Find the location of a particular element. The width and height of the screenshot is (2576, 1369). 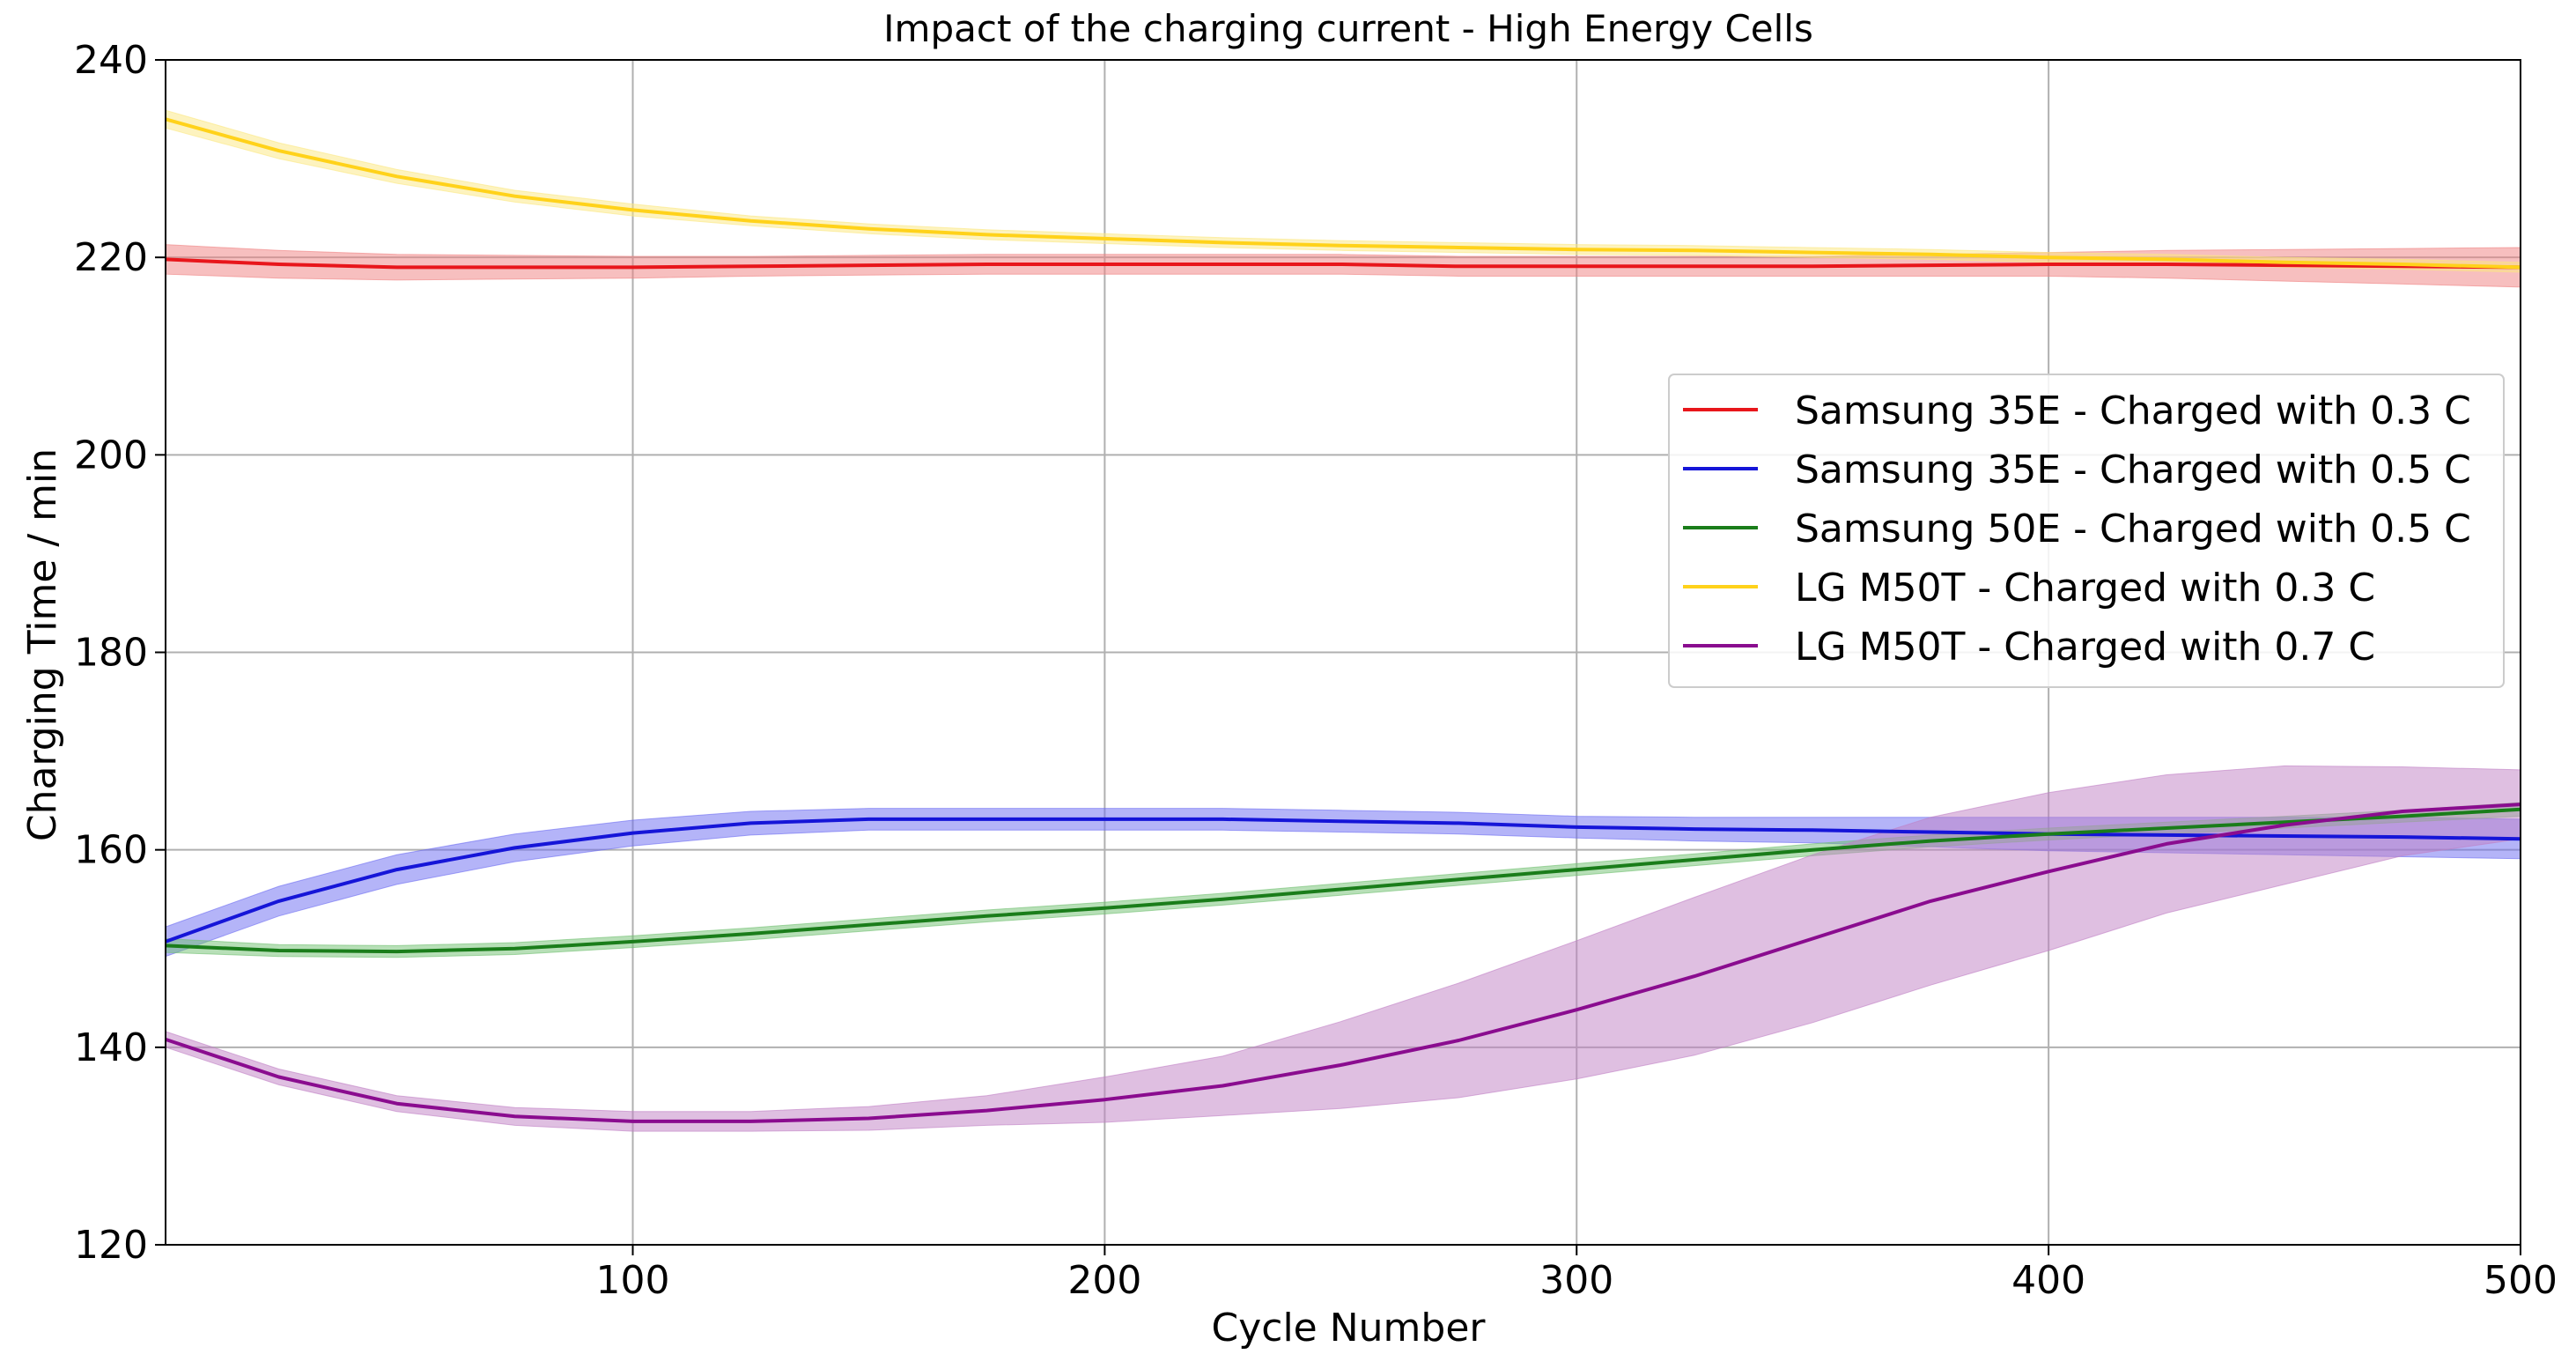

legend-item: Samsung 35E - Charged with 0.5 C is located at coordinates (2077, 470).